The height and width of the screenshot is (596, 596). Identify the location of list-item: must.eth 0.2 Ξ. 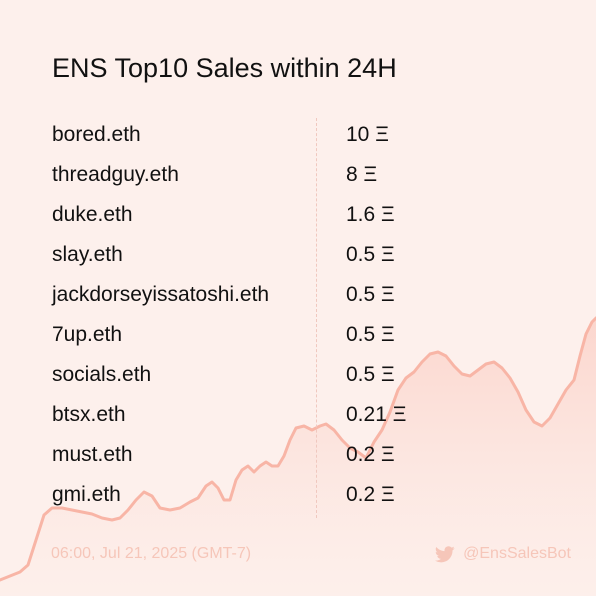
(298, 455).